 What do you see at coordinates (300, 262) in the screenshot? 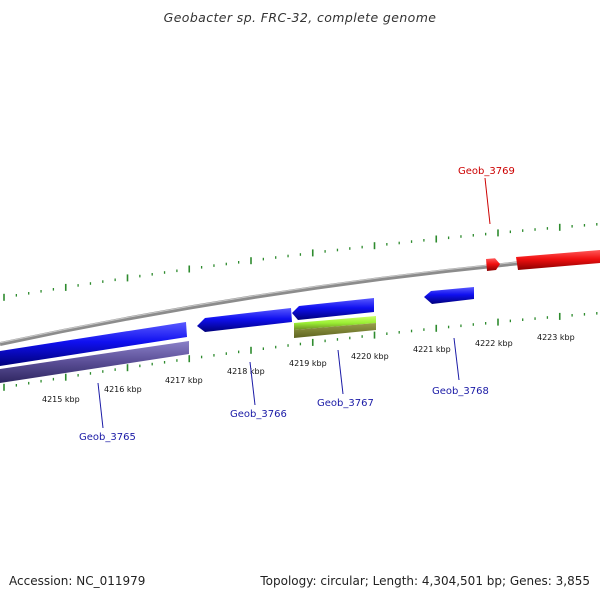
I see `upper-tick-ring` at bounding box center [300, 262].